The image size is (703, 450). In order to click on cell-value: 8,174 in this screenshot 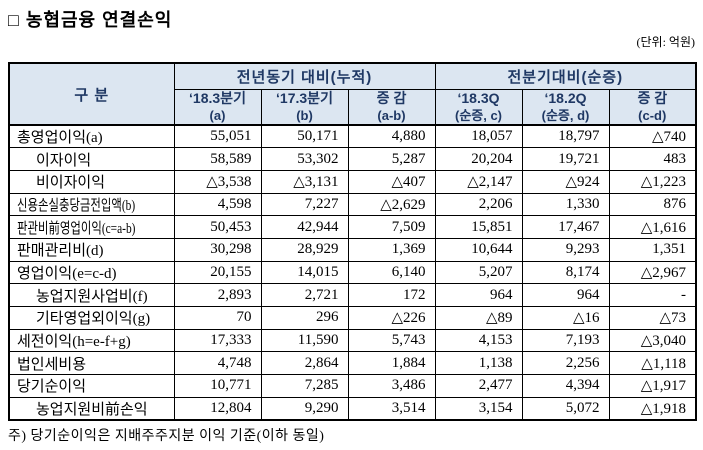, I will do `click(565, 272)`.